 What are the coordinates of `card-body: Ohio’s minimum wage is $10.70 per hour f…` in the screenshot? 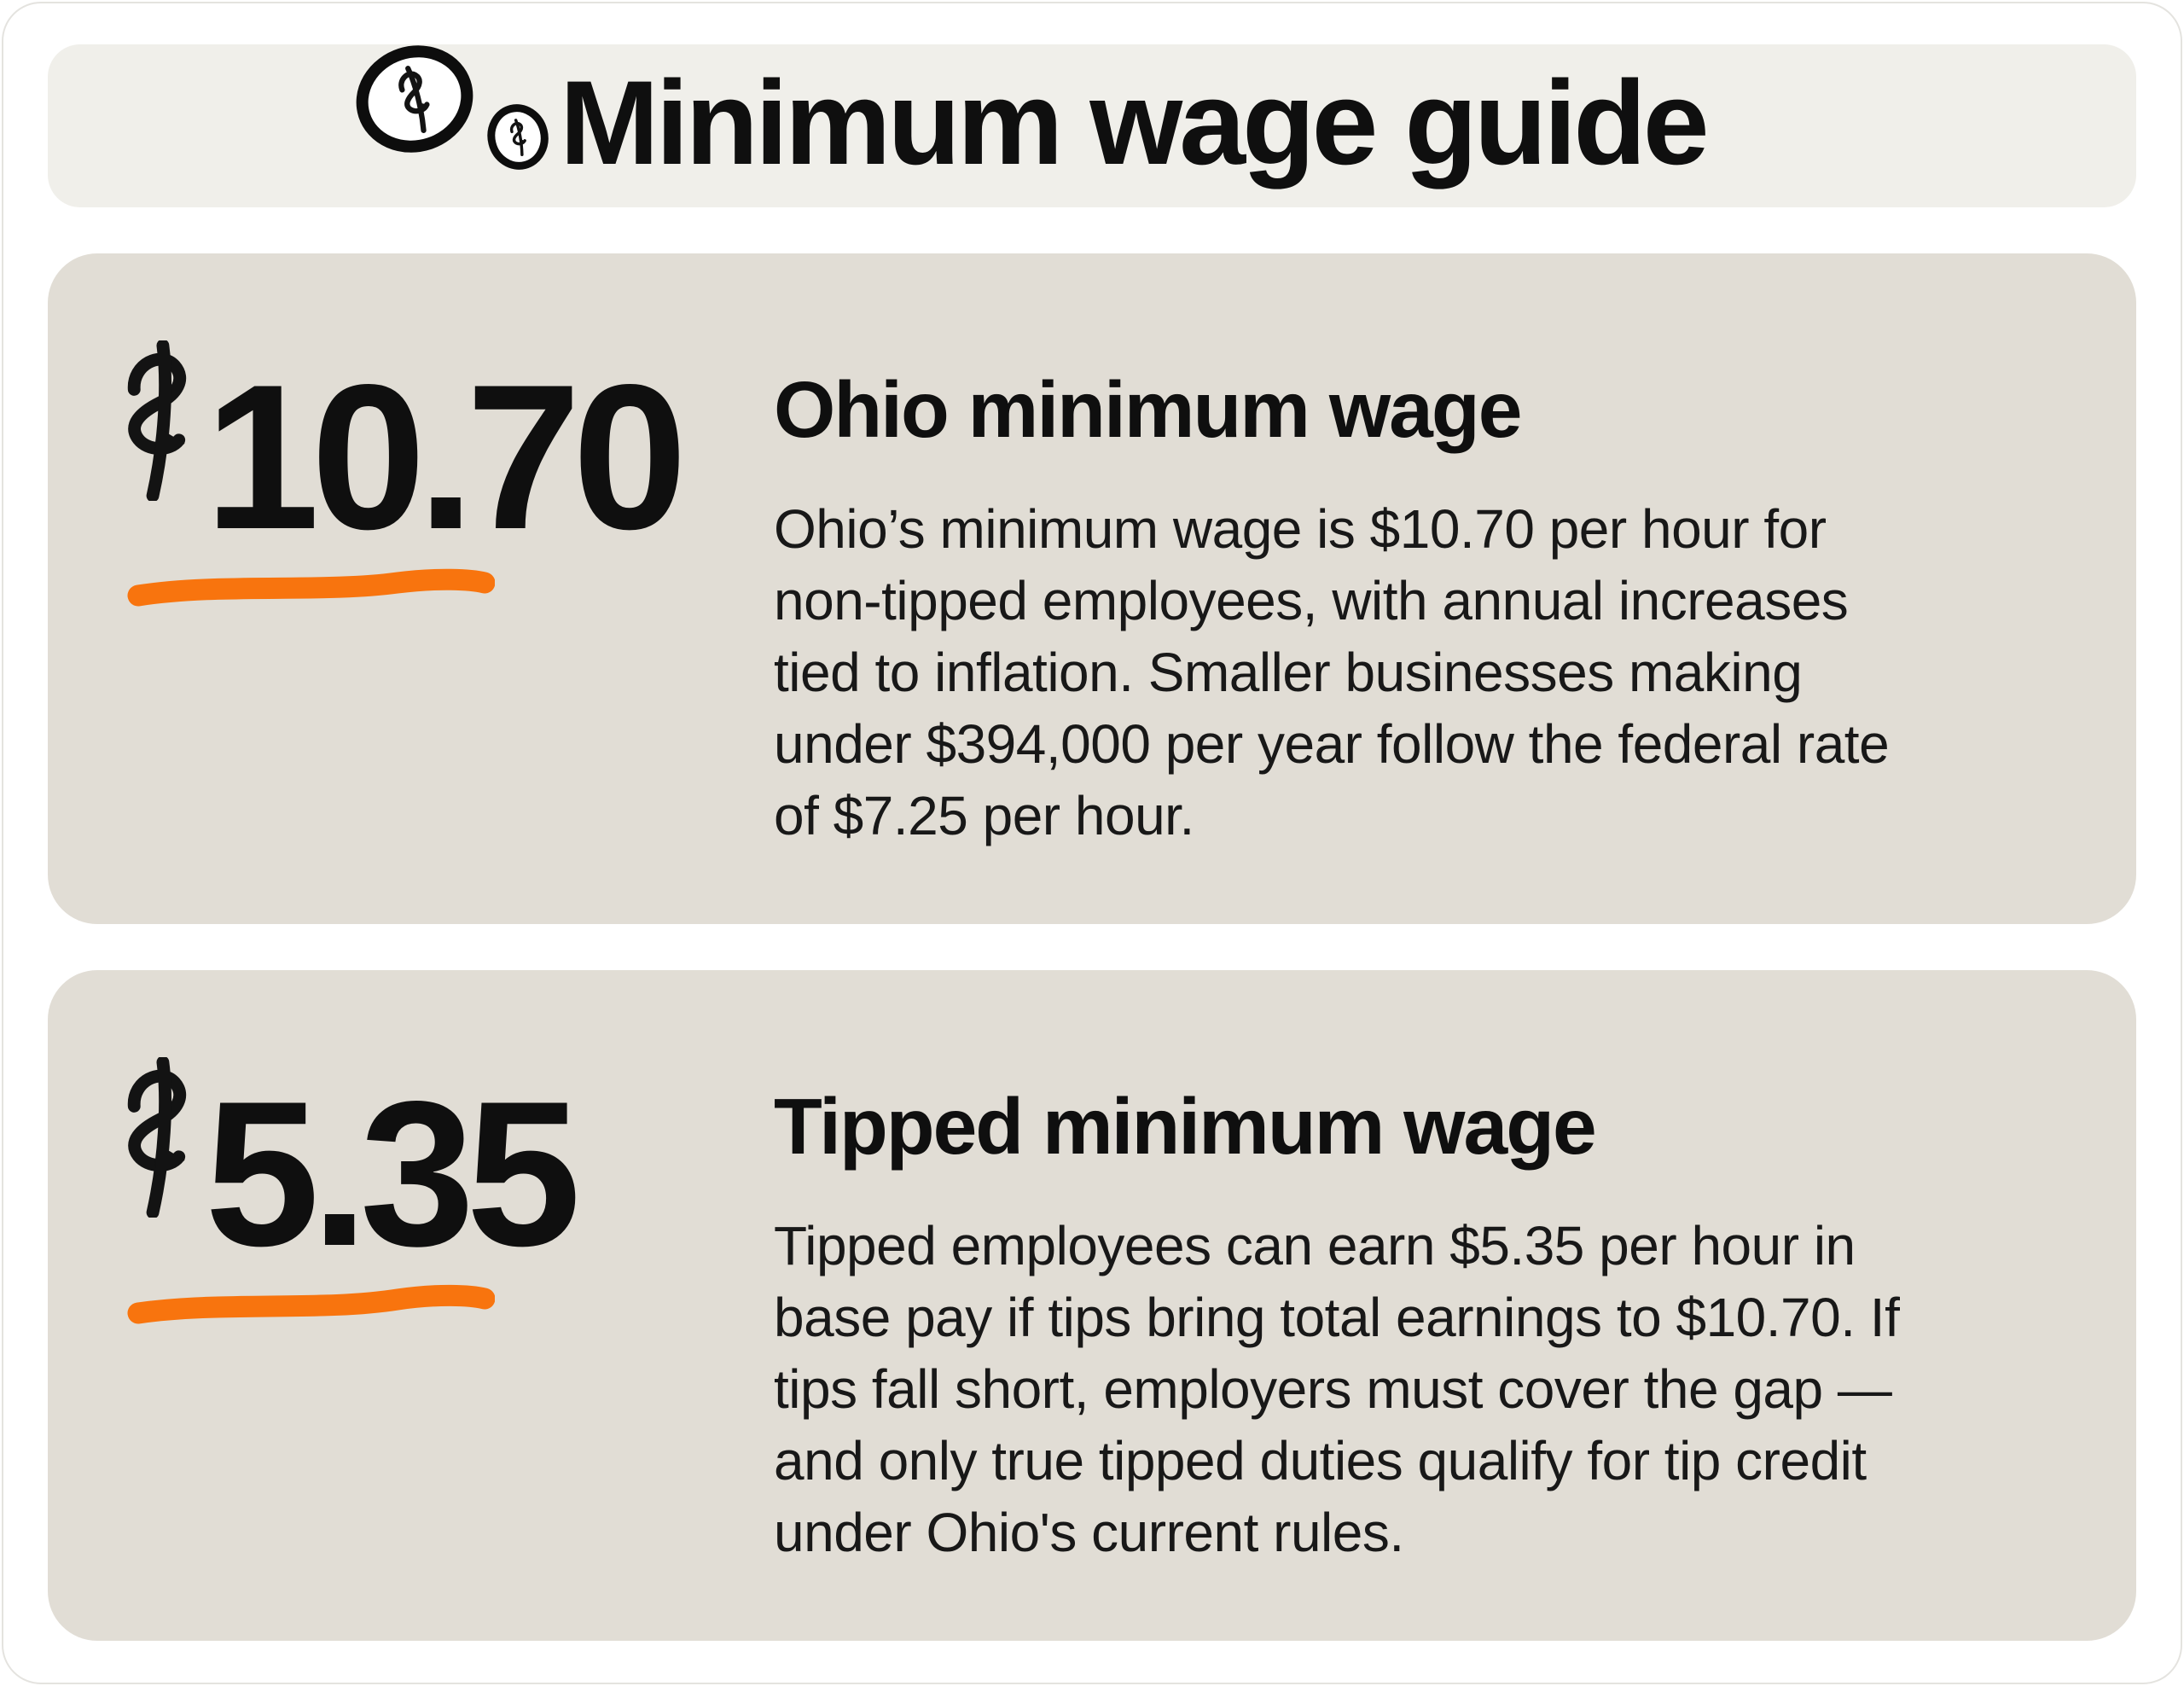 It's located at (1332, 671).